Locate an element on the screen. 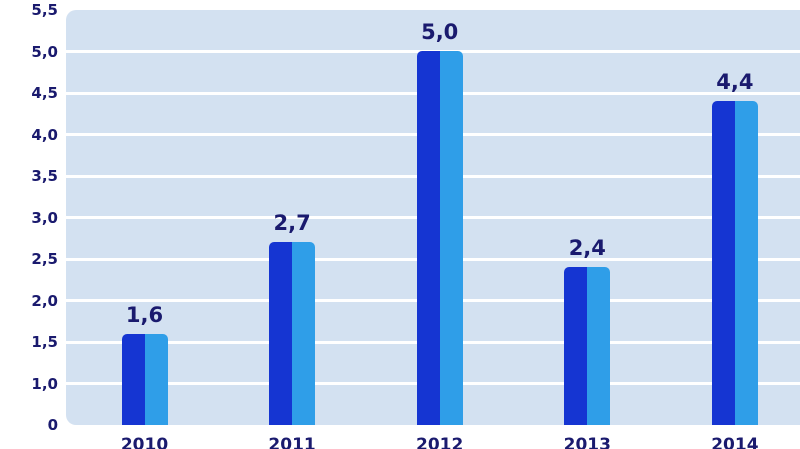 The height and width of the screenshot is (449, 800). bar-value-label: 1,6 is located at coordinates (144, 315).